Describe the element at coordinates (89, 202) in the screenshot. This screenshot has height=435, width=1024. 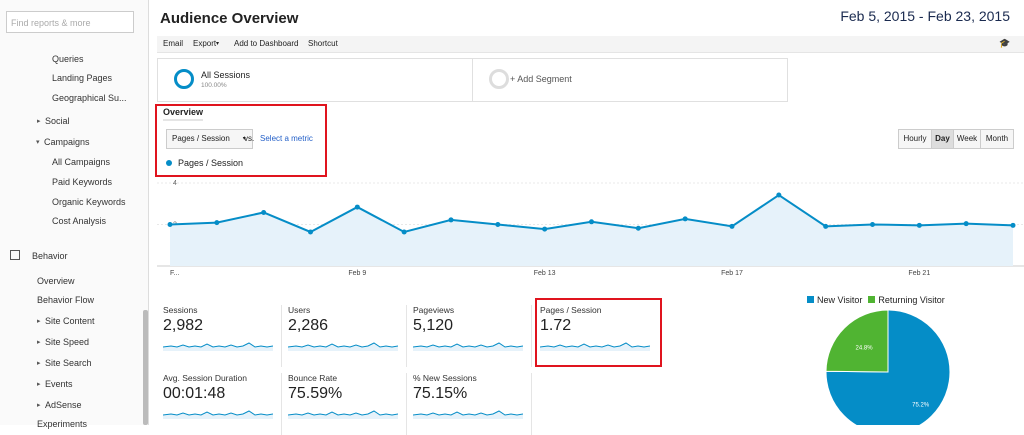
I see `nav-item: Organic Keywords` at that location.